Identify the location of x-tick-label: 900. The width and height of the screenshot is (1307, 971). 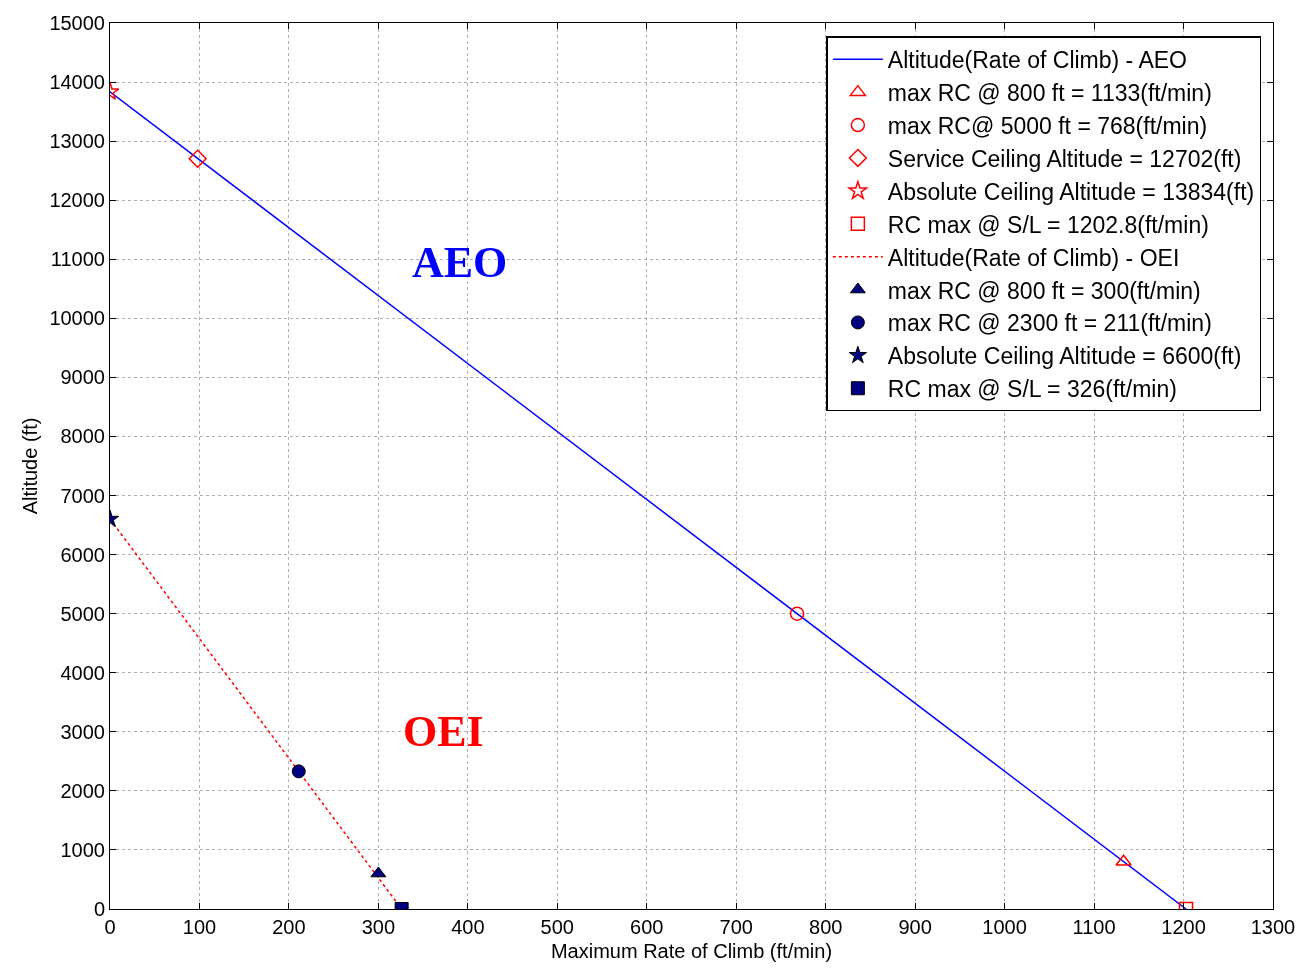
(915, 927).